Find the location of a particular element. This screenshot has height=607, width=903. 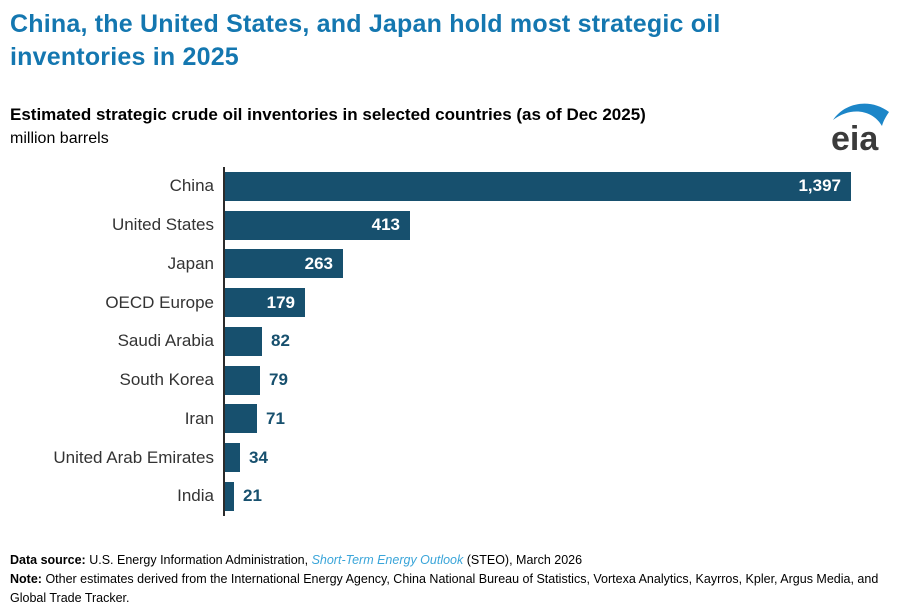

chart-row: China 1,397 is located at coordinates (451, 186).